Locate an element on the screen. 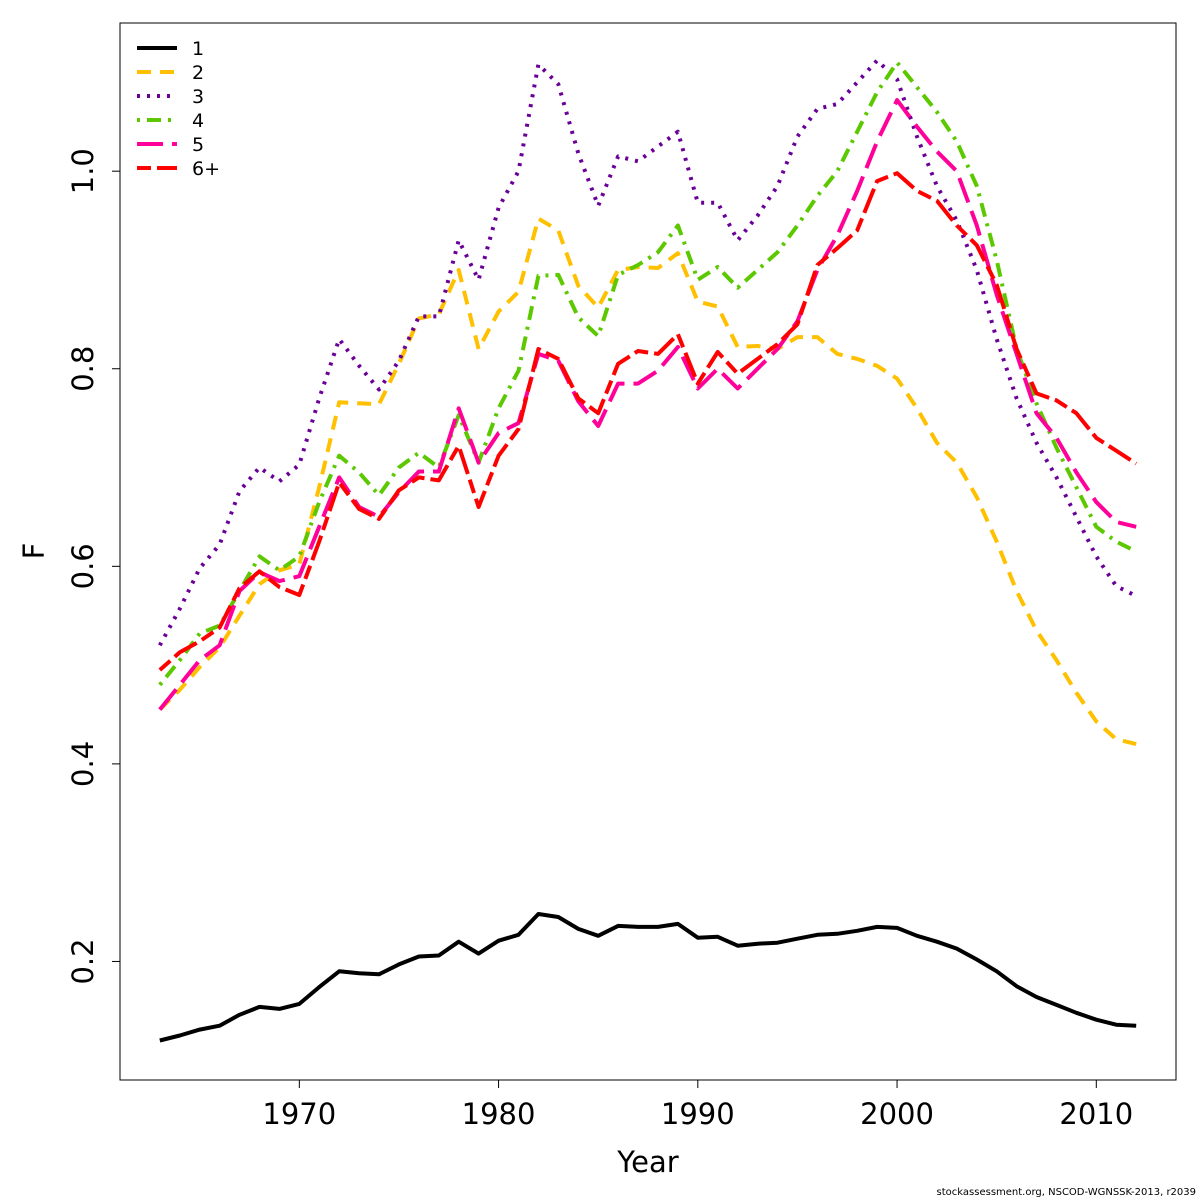 The height and width of the screenshot is (1200, 1200). y-axis-title: F is located at coordinates (34, 551).